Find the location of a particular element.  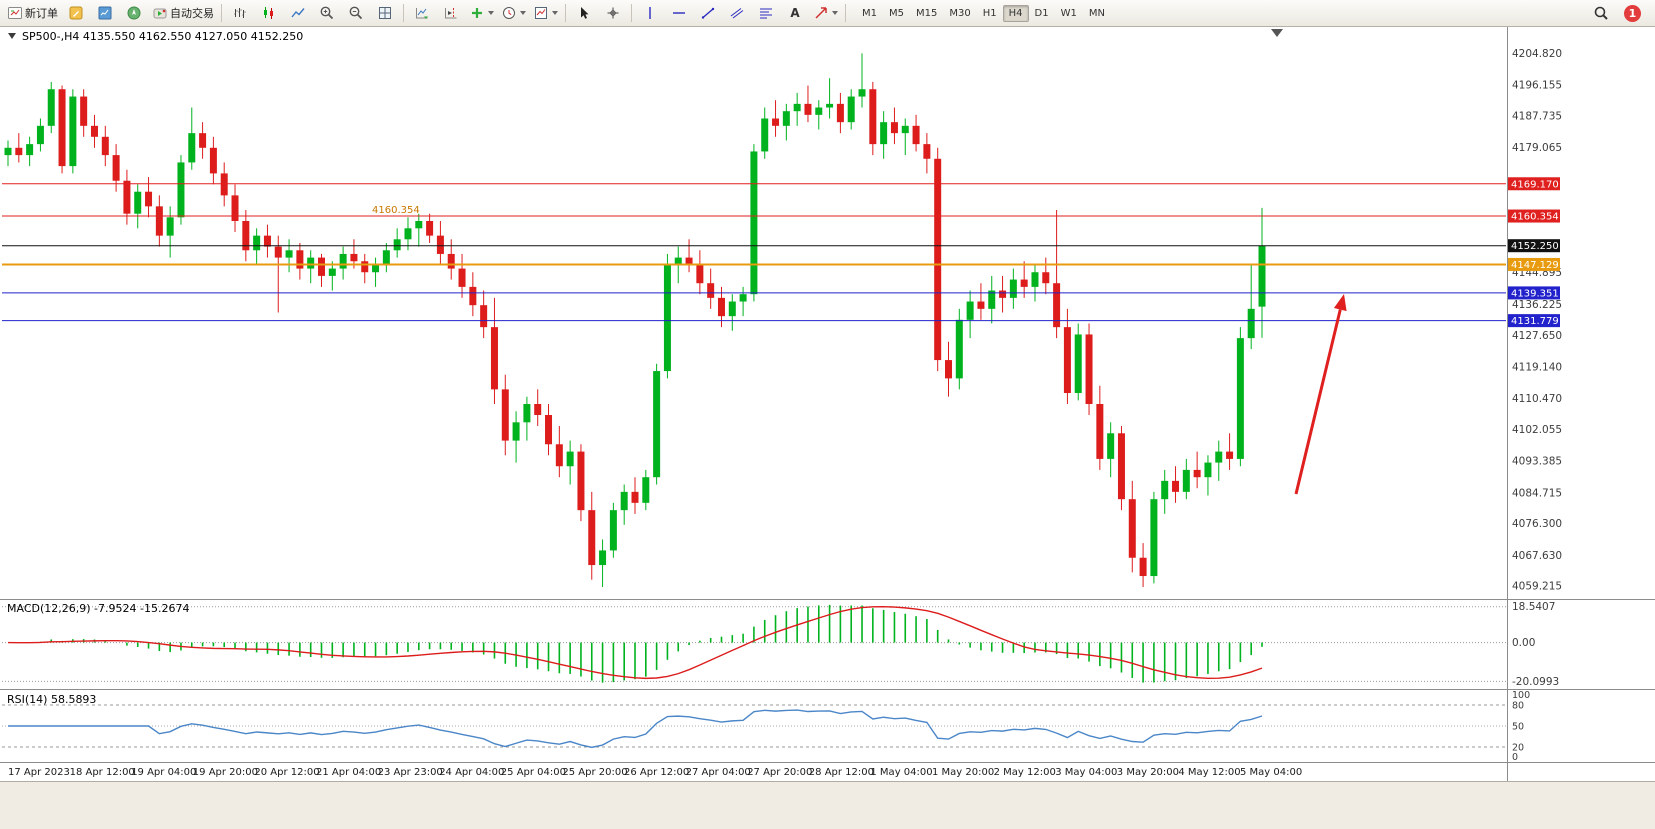

auto-scroll-button is located at coordinates (422, 13).